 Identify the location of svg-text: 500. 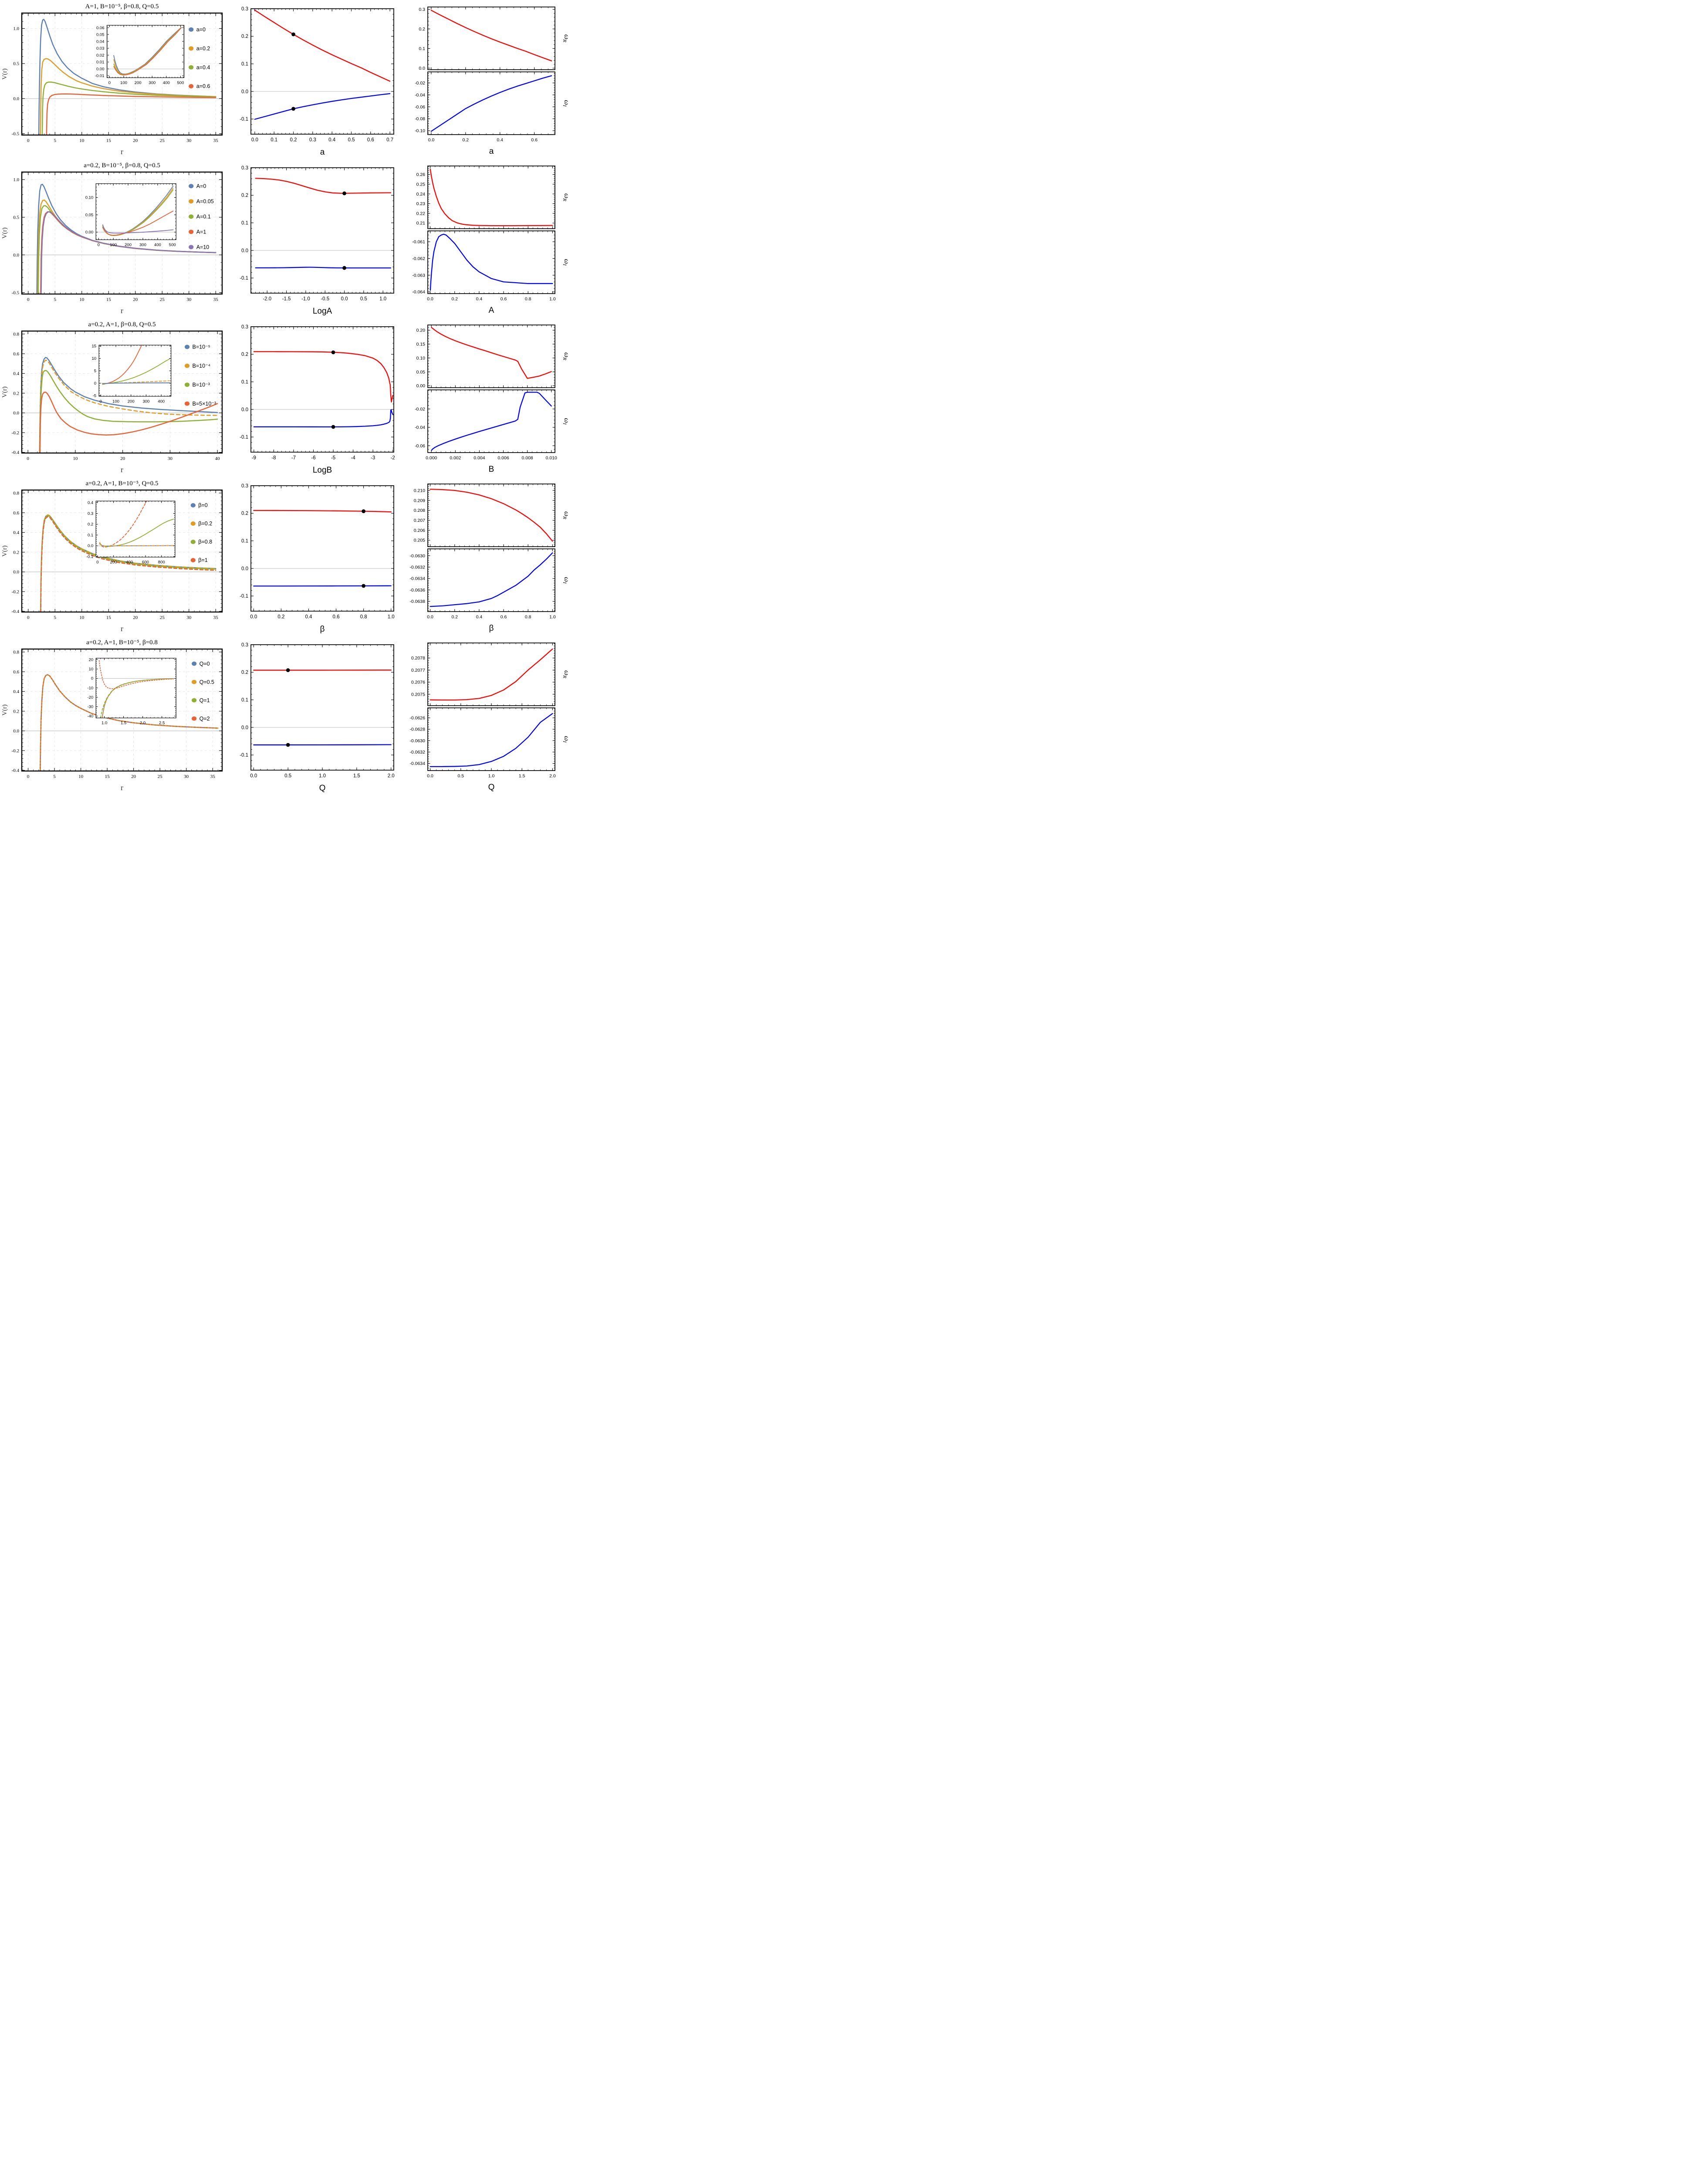
(173, 245).